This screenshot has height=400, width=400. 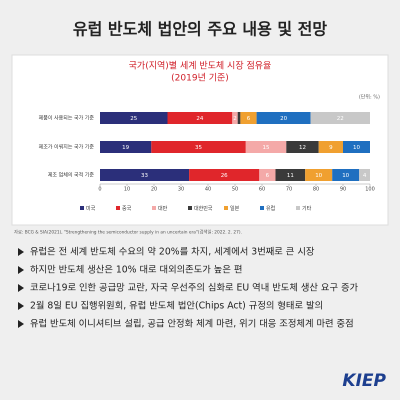 What do you see at coordinates (203, 208) in the screenshot?
I see `legend-label: 대한민국` at bounding box center [203, 208].